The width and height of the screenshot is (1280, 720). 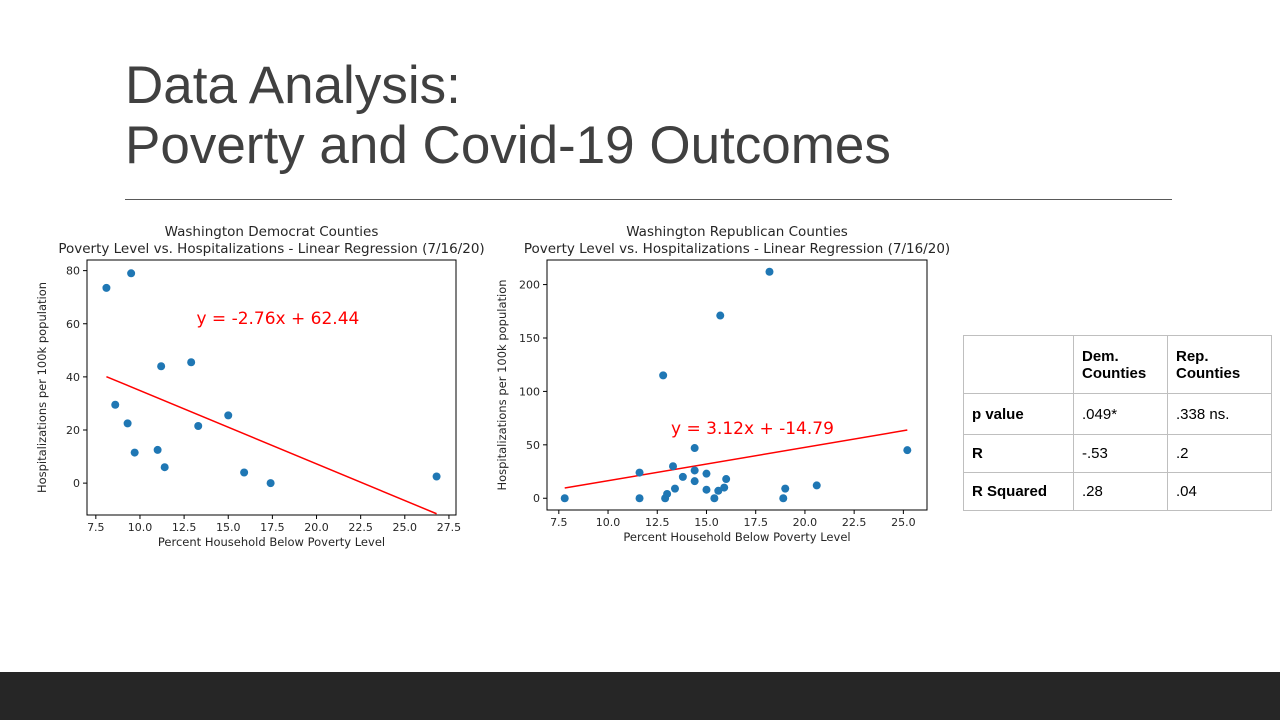 I want to click on table-row: R -.53 .2, so click(x=1117, y=453).